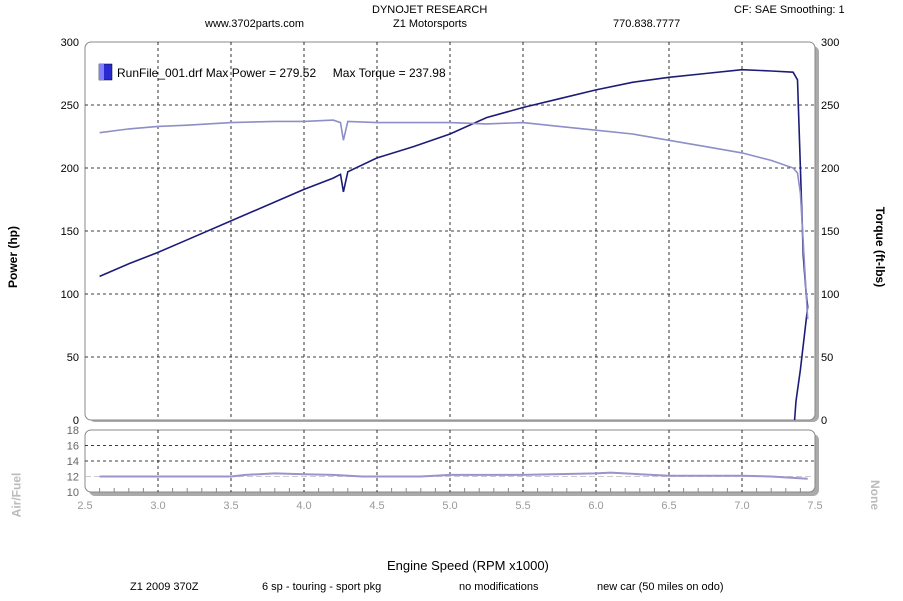 The height and width of the screenshot is (601, 903). Describe the element at coordinates (668, 506) in the screenshot. I see `x-tick-label: 6.5` at that location.